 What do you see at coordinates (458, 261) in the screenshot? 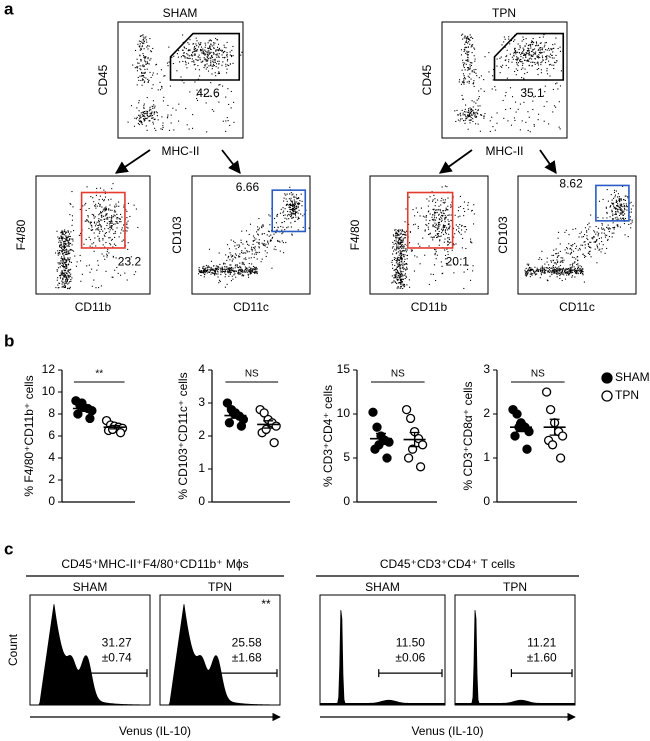
I see `gate-percent: 20.1` at bounding box center [458, 261].